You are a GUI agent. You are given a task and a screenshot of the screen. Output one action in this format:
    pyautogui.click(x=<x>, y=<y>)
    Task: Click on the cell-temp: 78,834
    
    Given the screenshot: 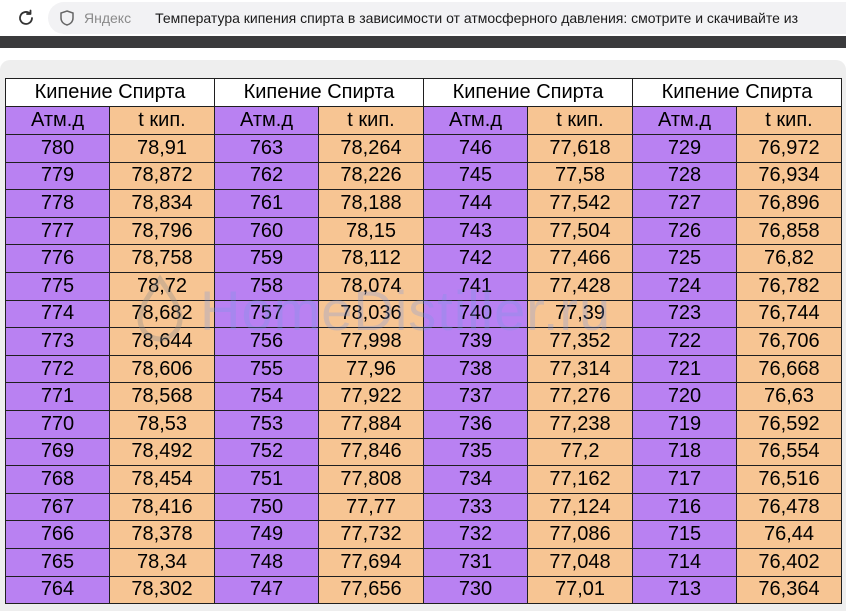 What is the action you would take?
    pyautogui.click(x=162, y=203)
    